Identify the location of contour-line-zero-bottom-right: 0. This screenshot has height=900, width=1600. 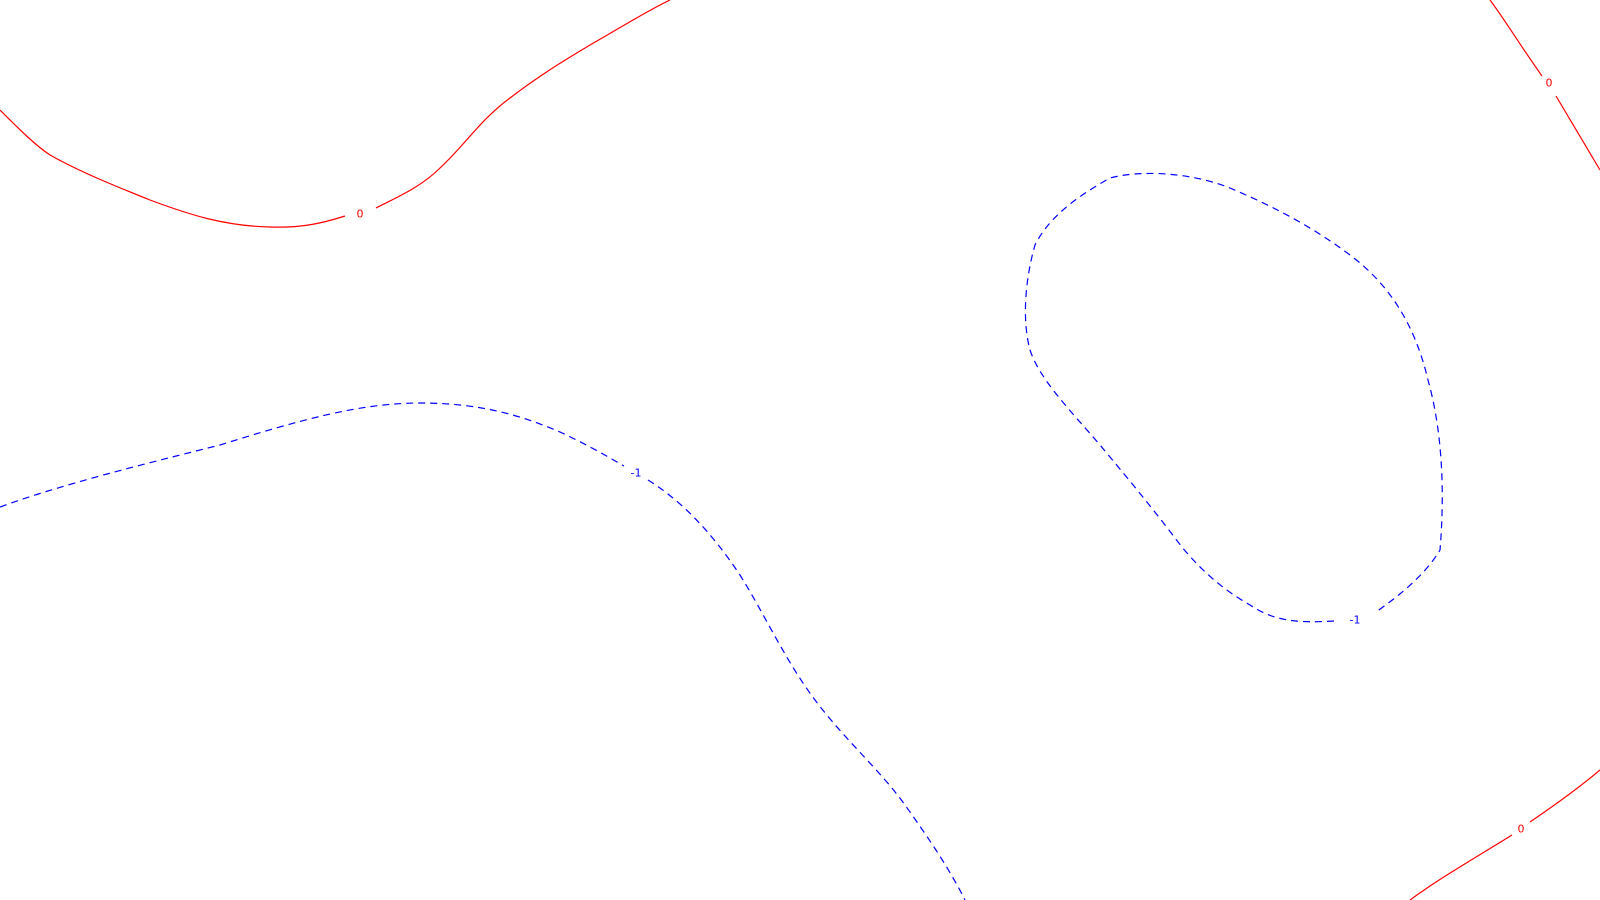
(1504, 834).